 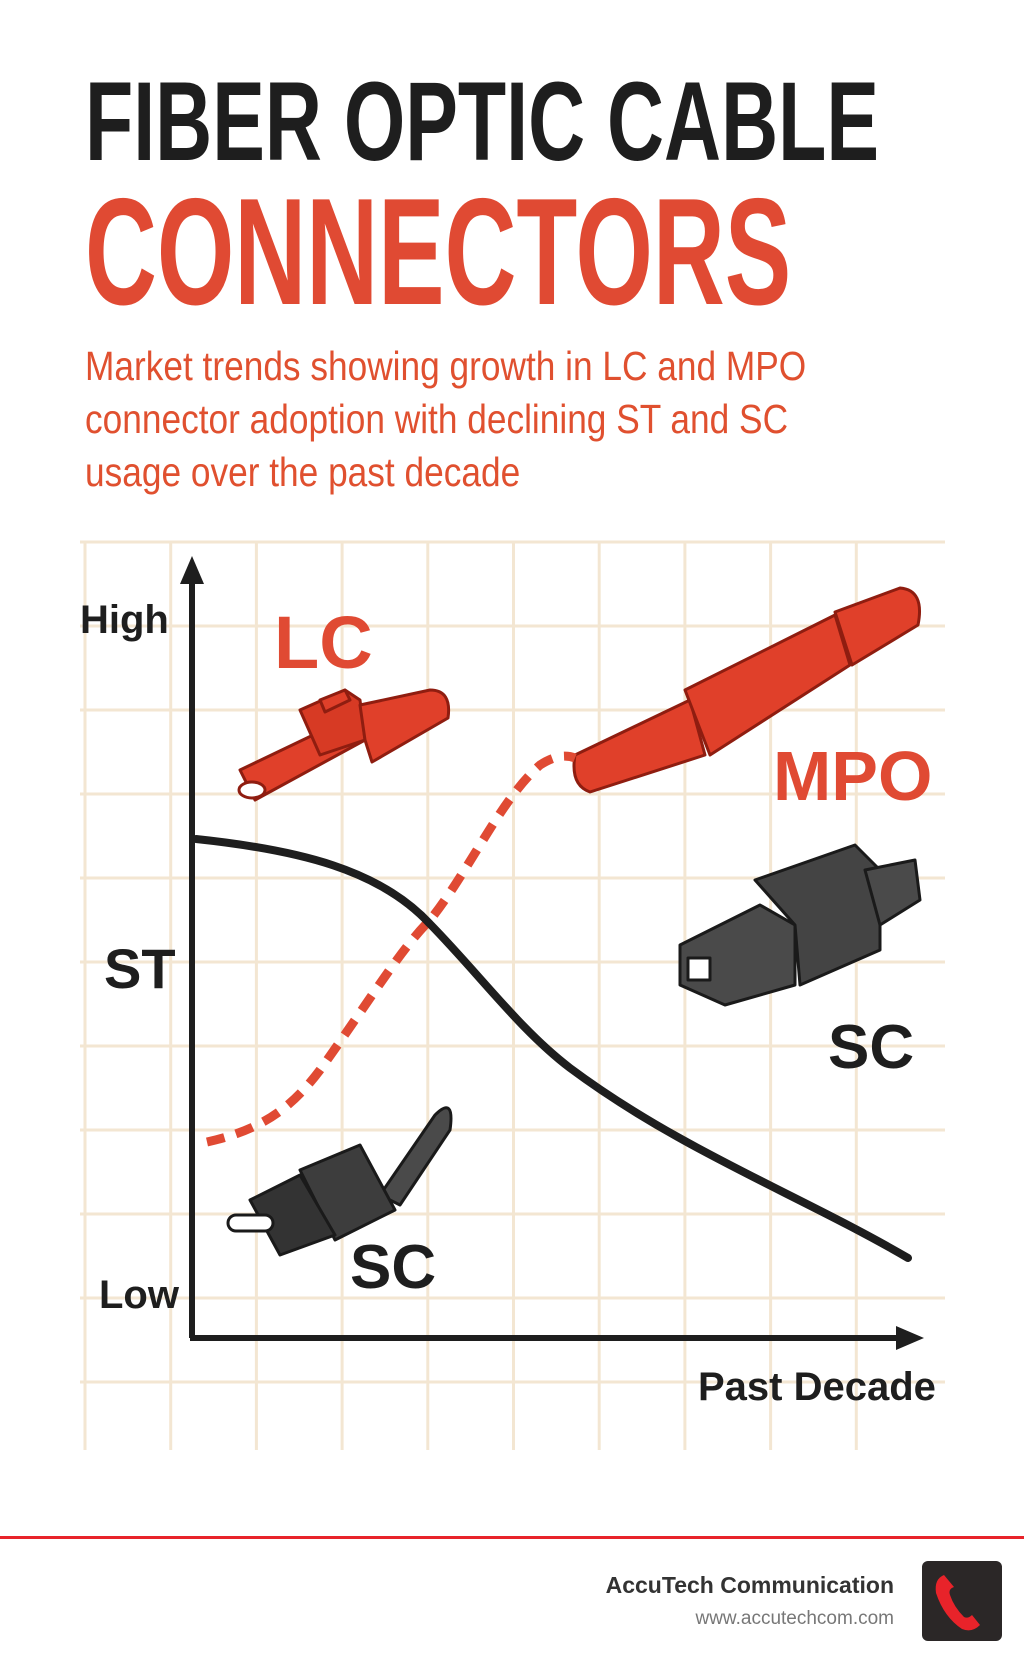 I want to click on lc-mpo-trend-line, so click(x=391, y=949).